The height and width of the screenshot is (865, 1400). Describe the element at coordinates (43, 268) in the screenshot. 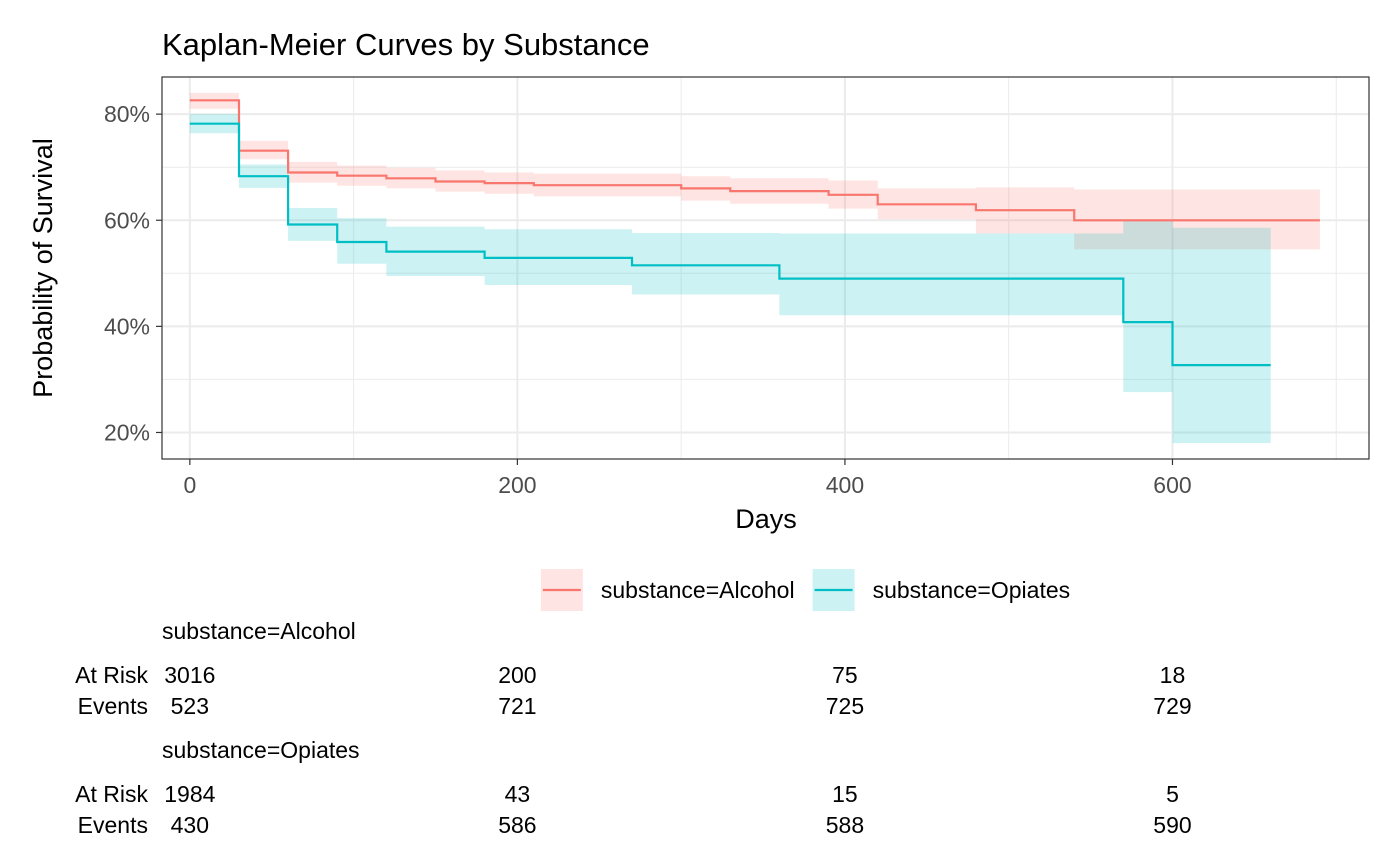

I see `y-axis-title: Probability of Survival` at that location.